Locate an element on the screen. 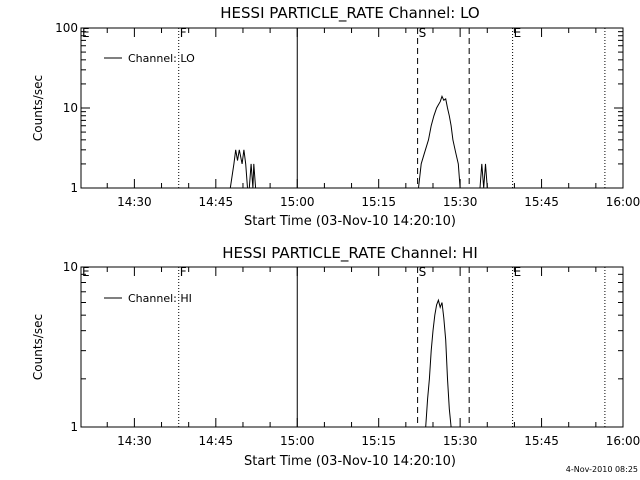 The height and width of the screenshot is (480, 640). y-tick-label: 100 is located at coordinates (66, 28).